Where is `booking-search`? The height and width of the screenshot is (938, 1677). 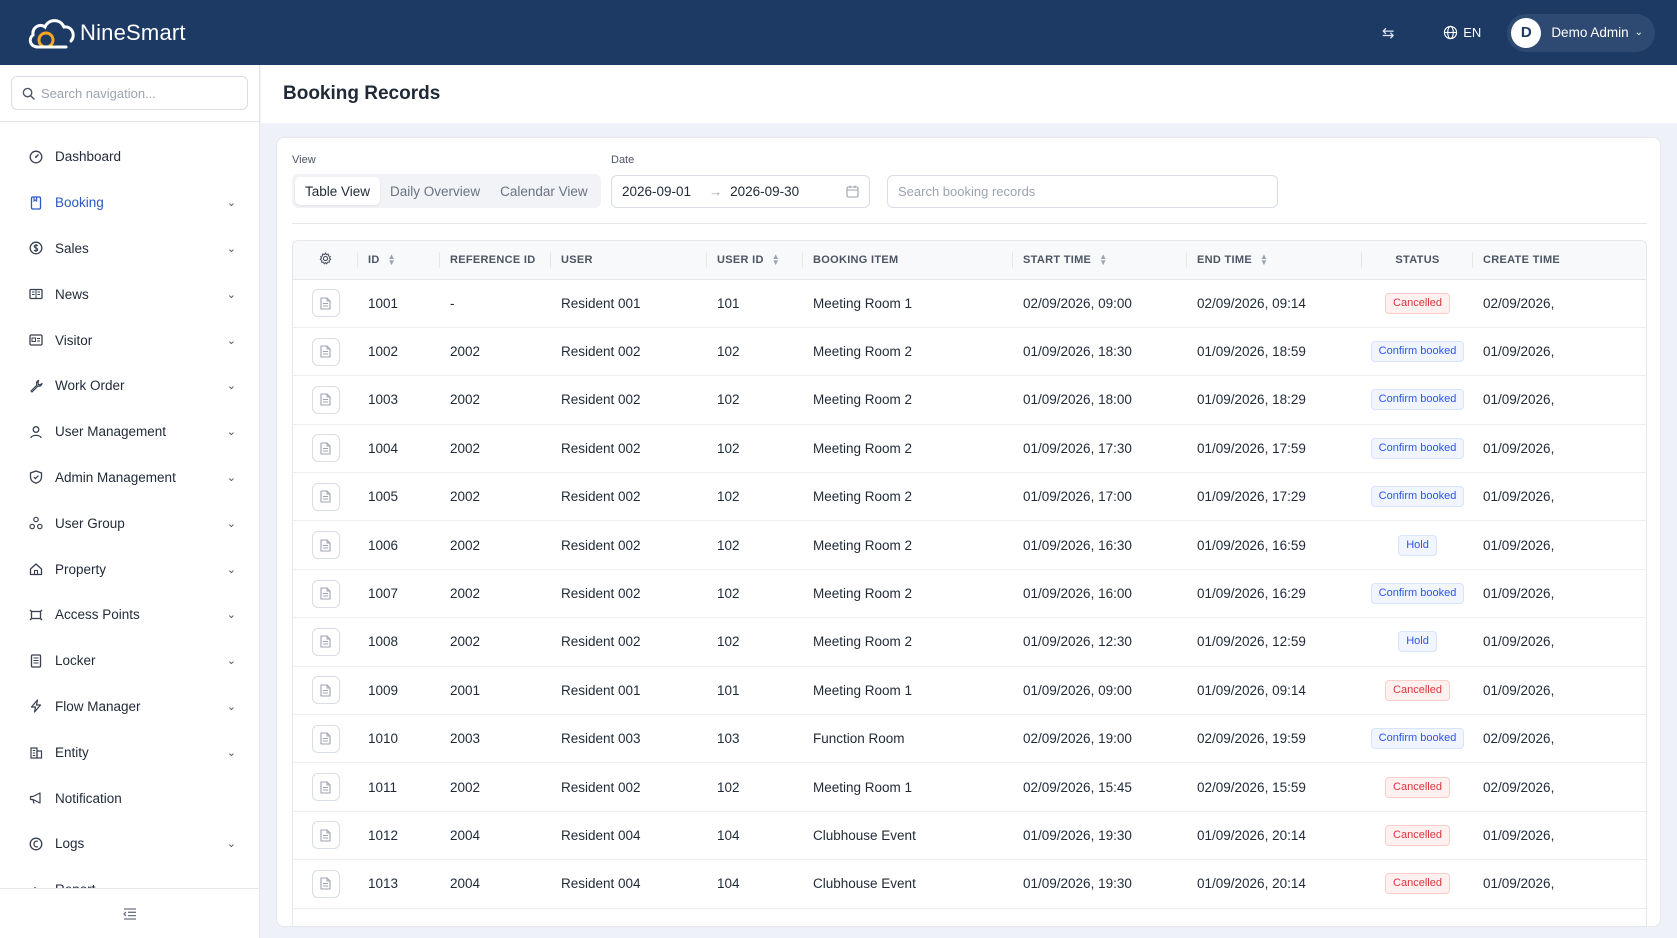 booking-search is located at coordinates (1082, 191).